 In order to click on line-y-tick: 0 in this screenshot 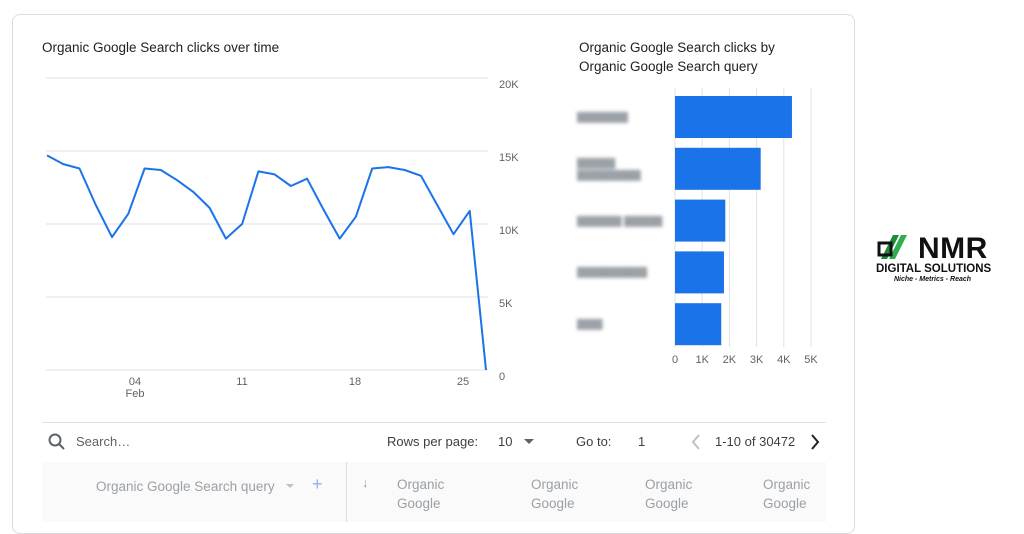, I will do `click(502, 377)`.